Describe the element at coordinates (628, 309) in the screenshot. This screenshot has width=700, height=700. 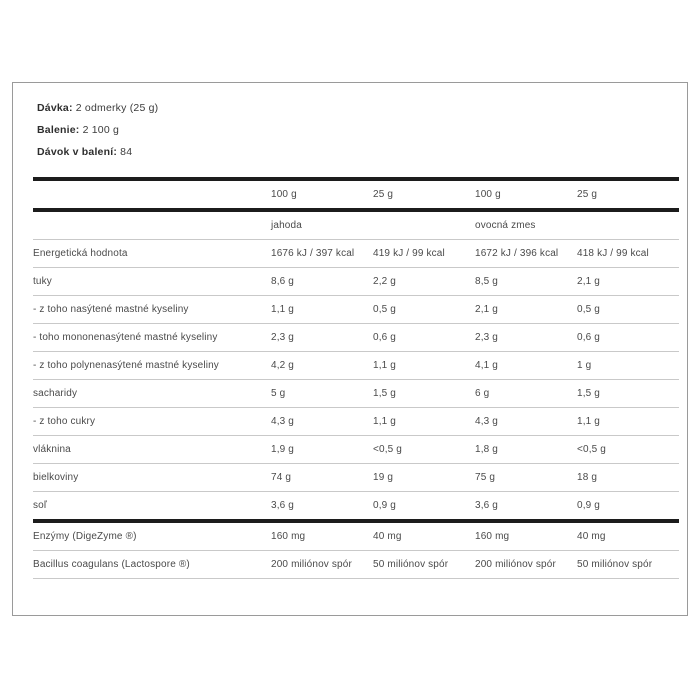
I see `row-saturated-fat-value-4: 0,5 g` at that location.